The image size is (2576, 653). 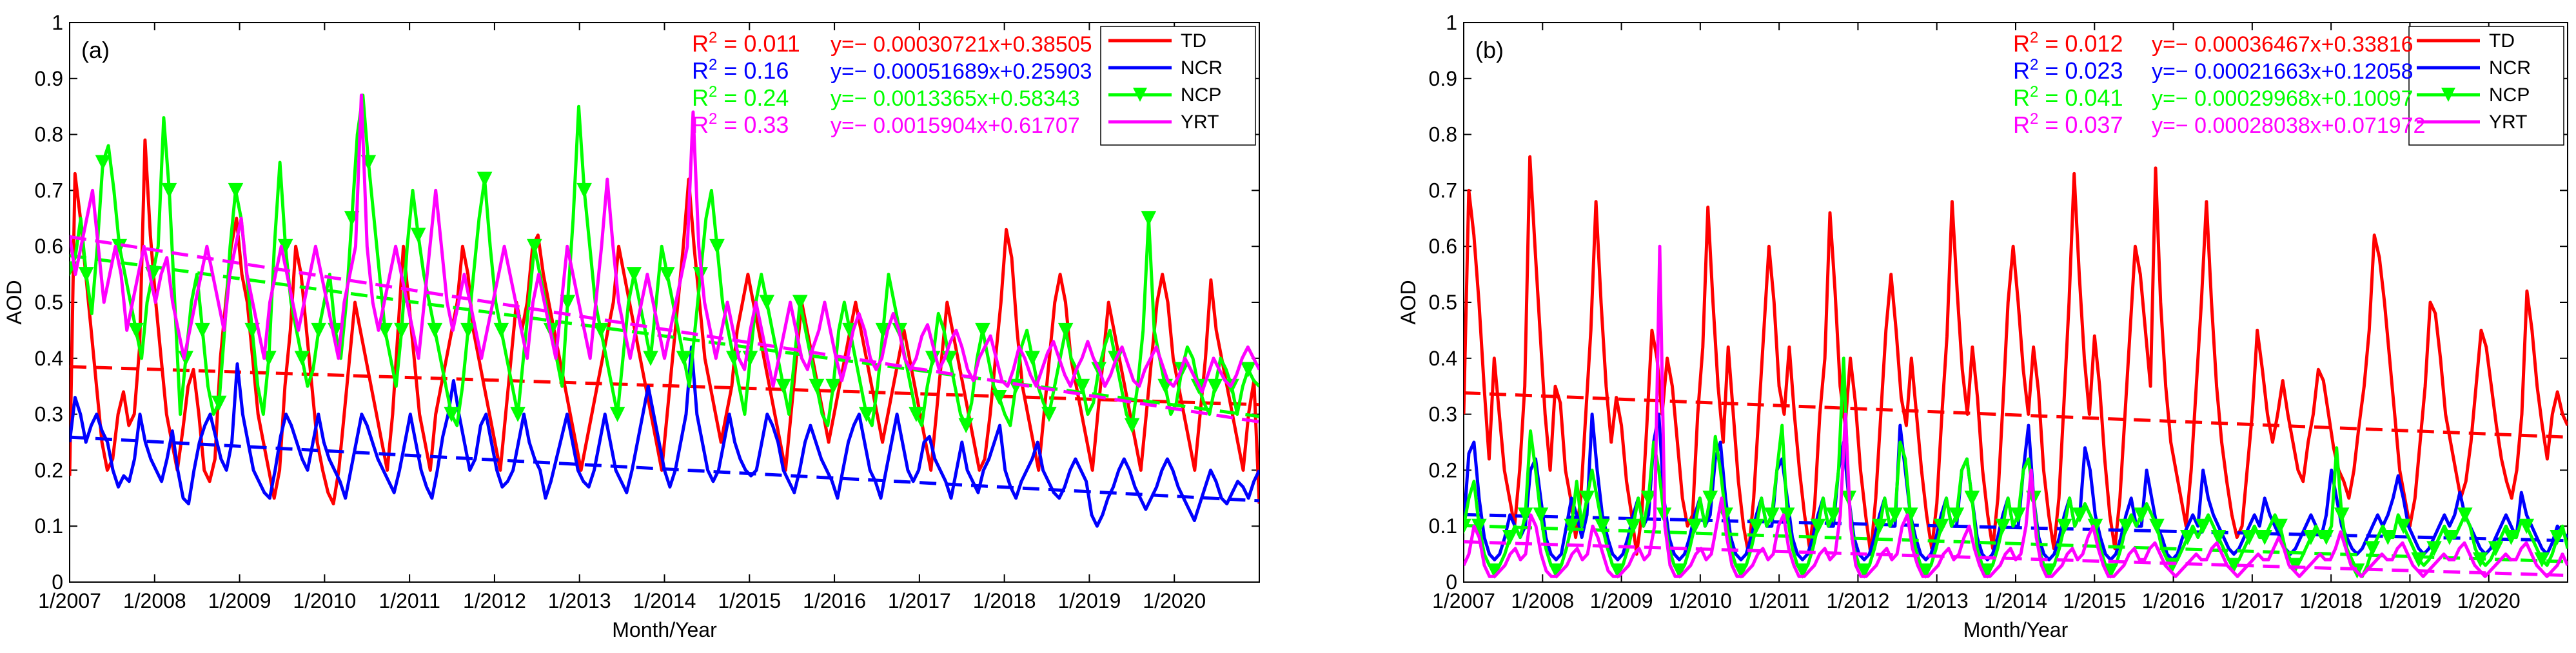 What do you see at coordinates (49, 78) in the screenshot?
I see `y-tick-label: 0.9` at bounding box center [49, 78].